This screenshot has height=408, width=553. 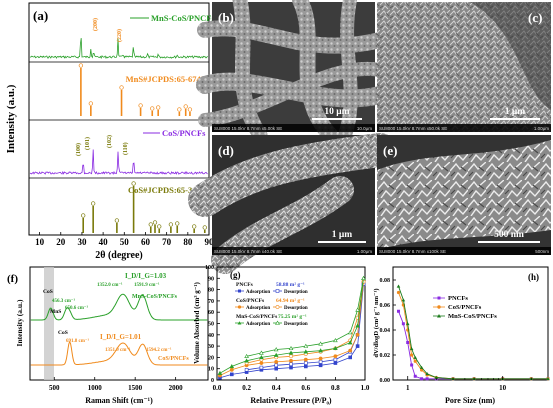 What do you see at coordinates (49, 323) in the screenshot?
I see `raman-shaded-region` at bounding box center [49, 323].